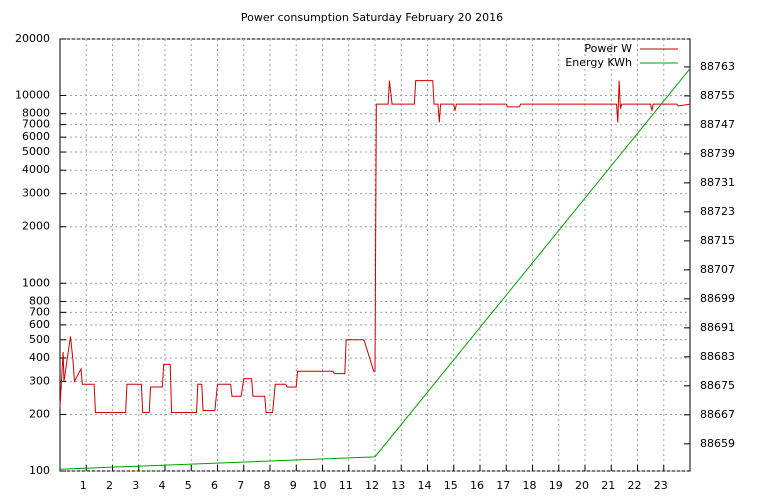  I want to click on x-tick-label: 9, so click(293, 485).